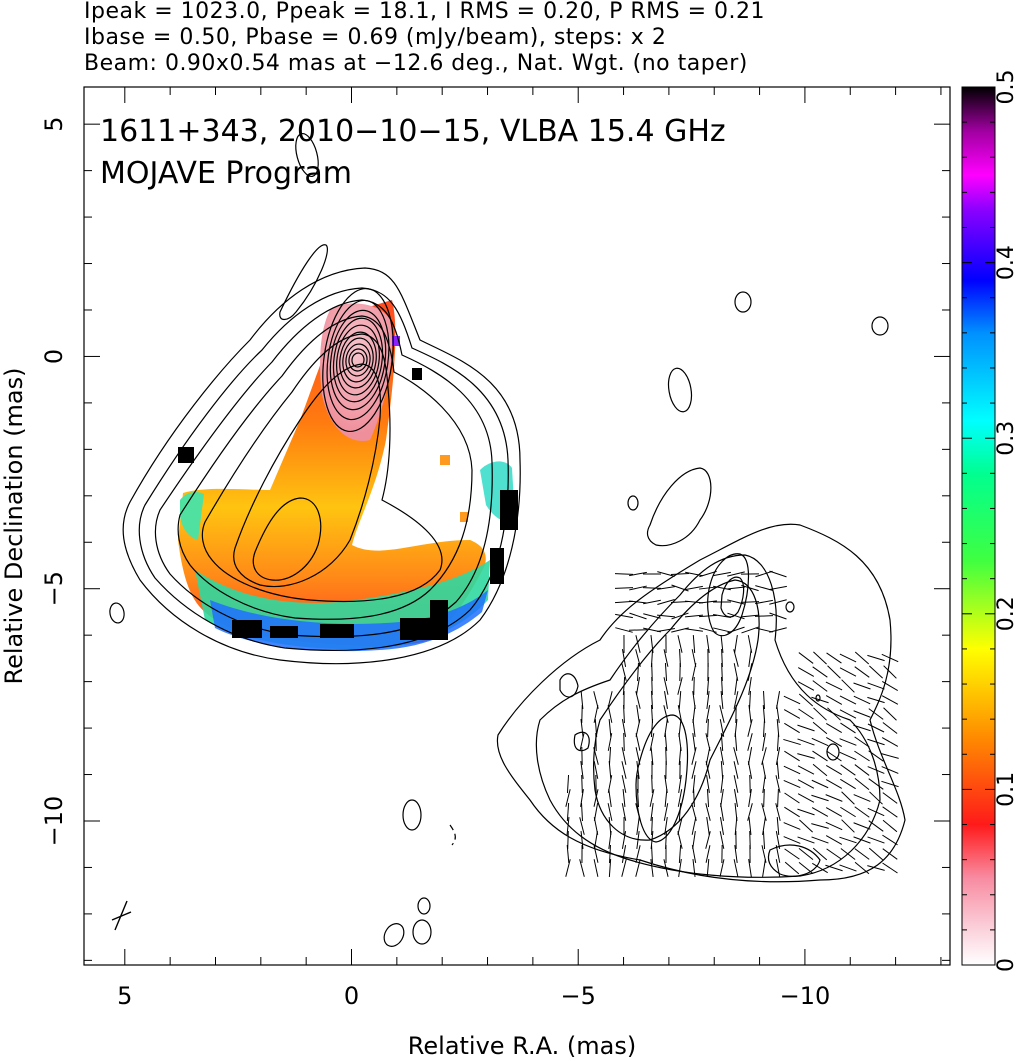 This screenshot has width=1022, height=1061. I want to click on colorbar-axis: 0 0.1 0.2 0.3 0.4 0.5, so click(990, 521).